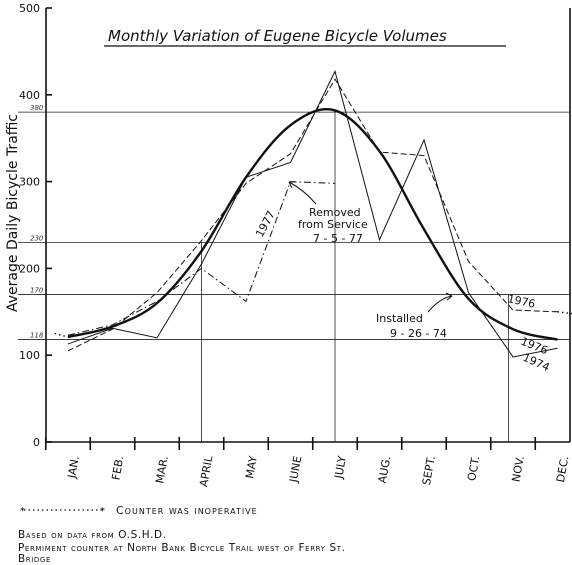 The image size is (572, 565). I want to click on month-label: JUNE, so click(296, 469).